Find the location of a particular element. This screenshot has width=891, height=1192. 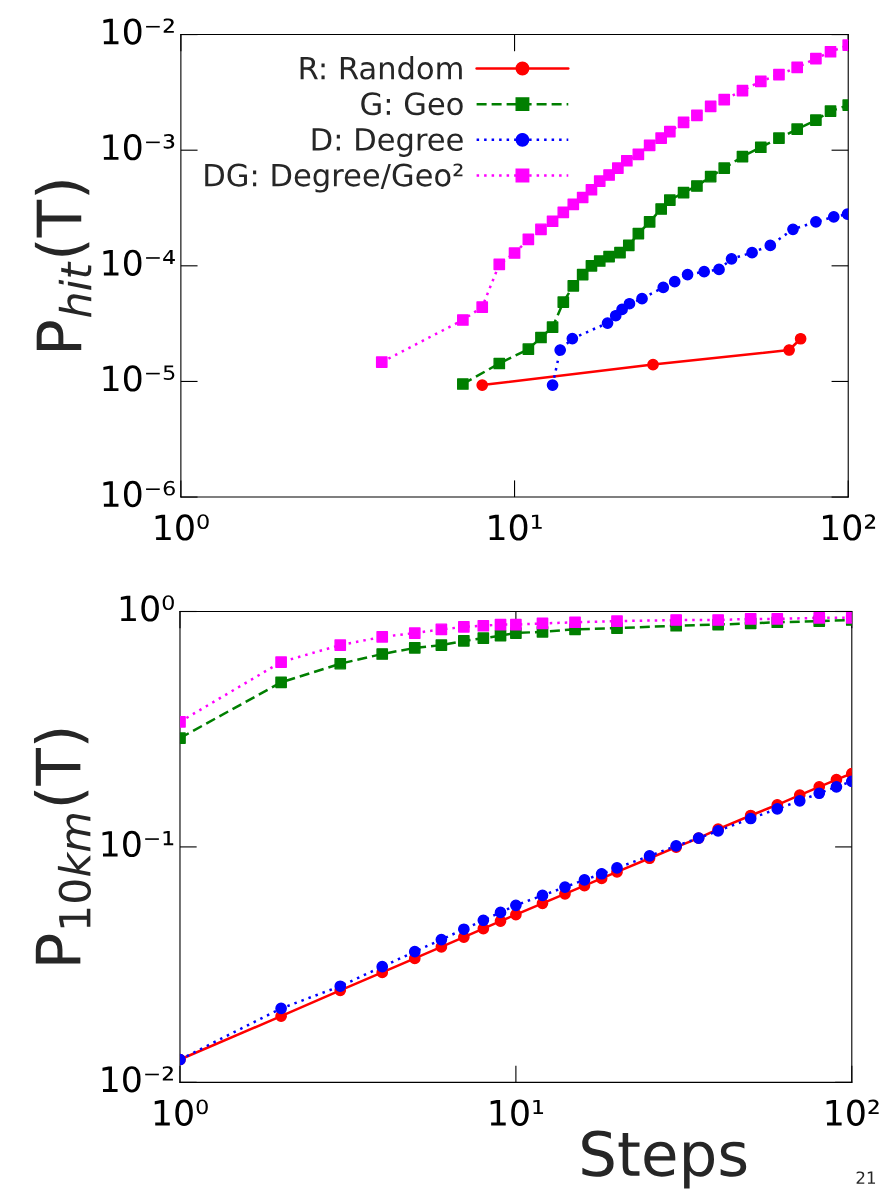

y-tick-label: 10⁻³ is located at coordinates (139, 147).